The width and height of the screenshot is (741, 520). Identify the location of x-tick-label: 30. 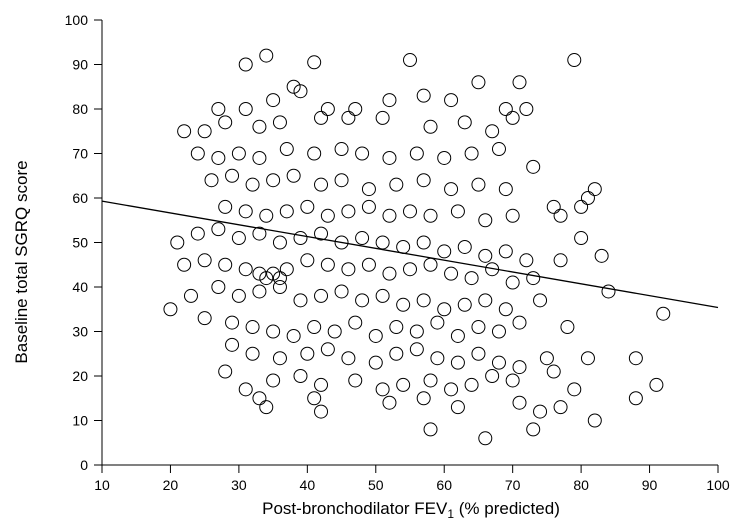
(239, 485).